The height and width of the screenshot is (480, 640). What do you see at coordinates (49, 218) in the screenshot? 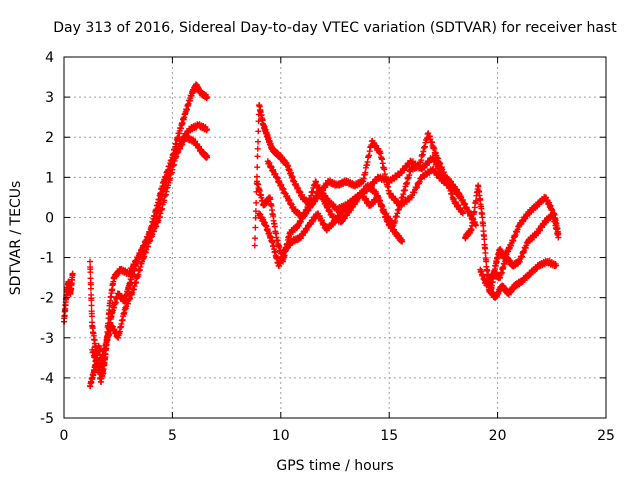
I see `y-tick-label: 0` at bounding box center [49, 218].